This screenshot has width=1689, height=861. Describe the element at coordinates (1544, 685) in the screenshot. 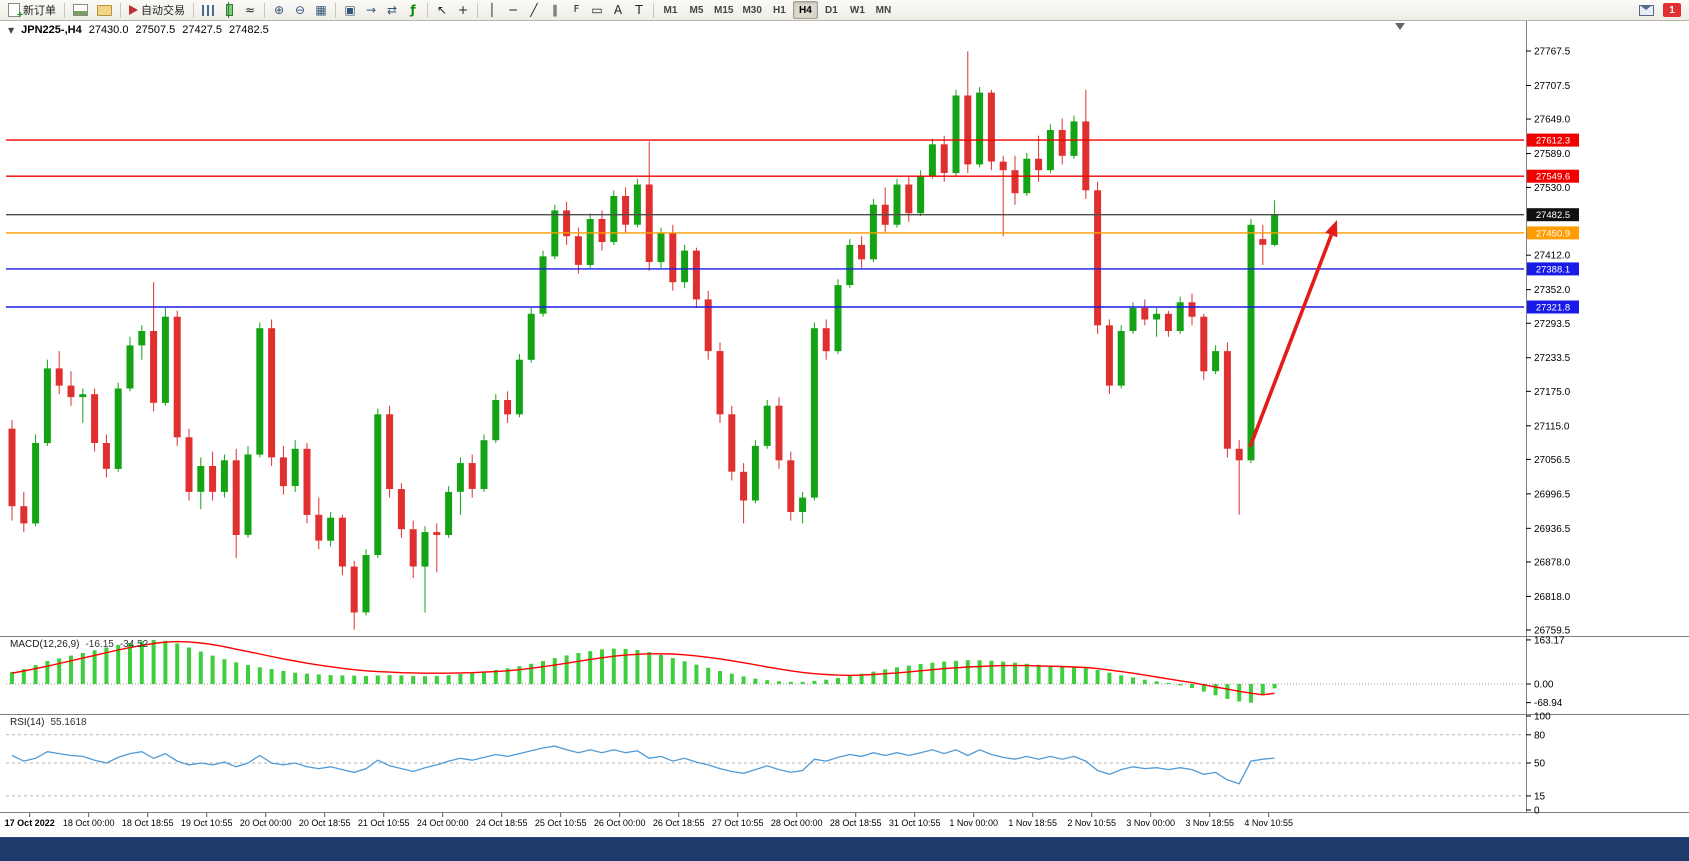

I see `svg-text: 0.00` at that location.